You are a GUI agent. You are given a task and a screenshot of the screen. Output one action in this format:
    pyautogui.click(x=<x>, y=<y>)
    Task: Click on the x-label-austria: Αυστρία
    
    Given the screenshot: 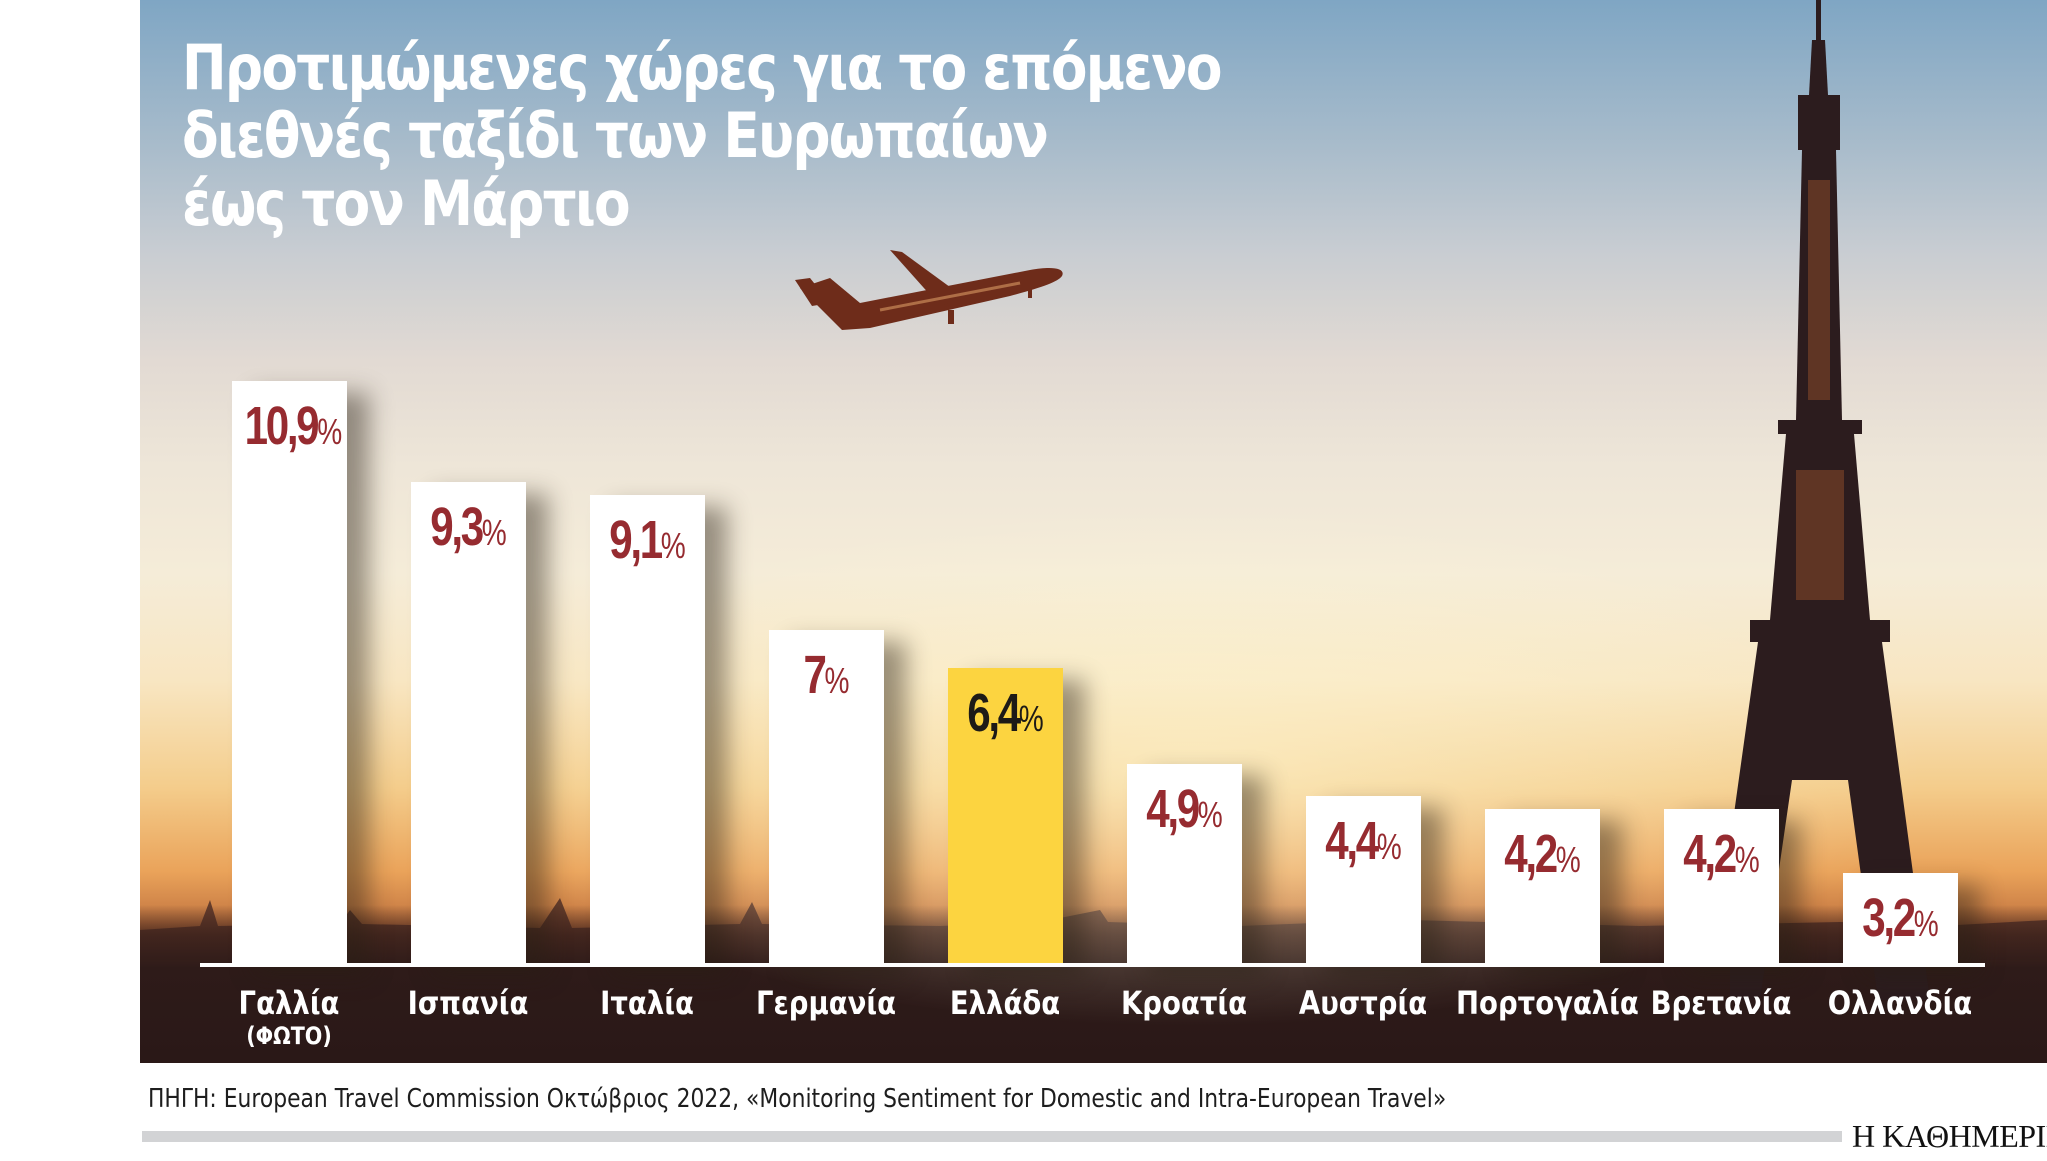 What is the action you would take?
    pyautogui.click(x=1363, y=1003)
    